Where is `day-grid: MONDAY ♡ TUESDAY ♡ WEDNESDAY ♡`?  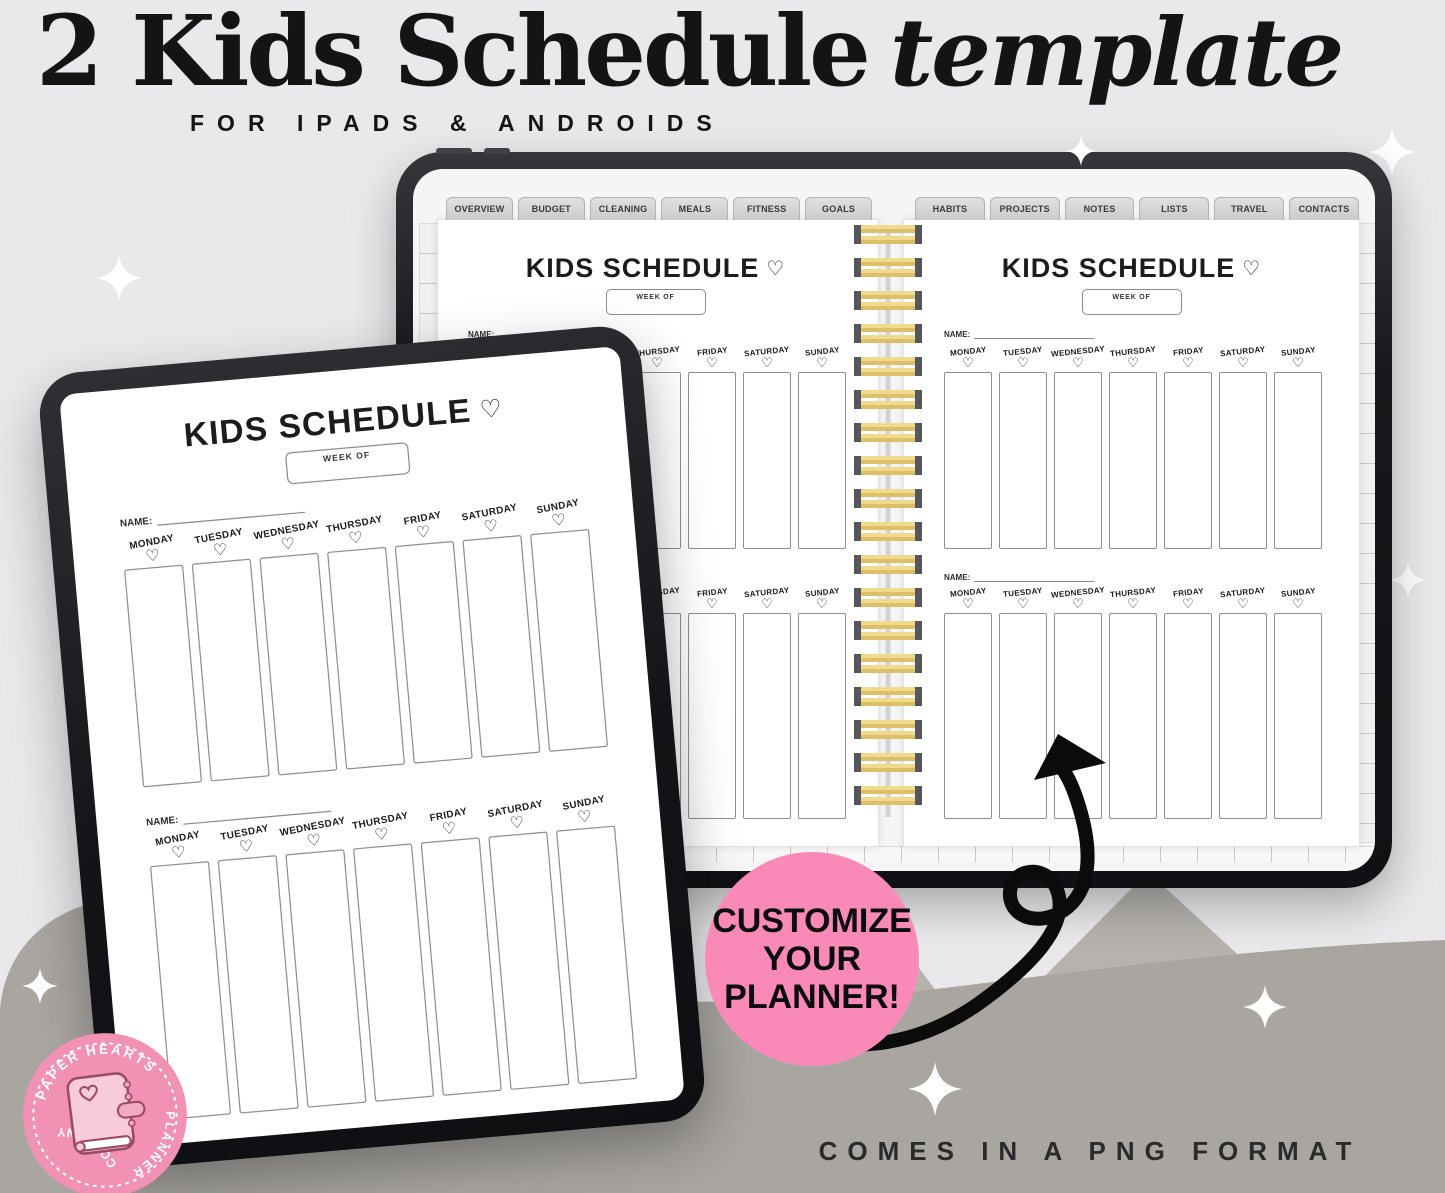
day-grid: MONDAY ♡ TUESDAY ♡ WEDNESDAY ♡ is located at coordinates (1151, 702).